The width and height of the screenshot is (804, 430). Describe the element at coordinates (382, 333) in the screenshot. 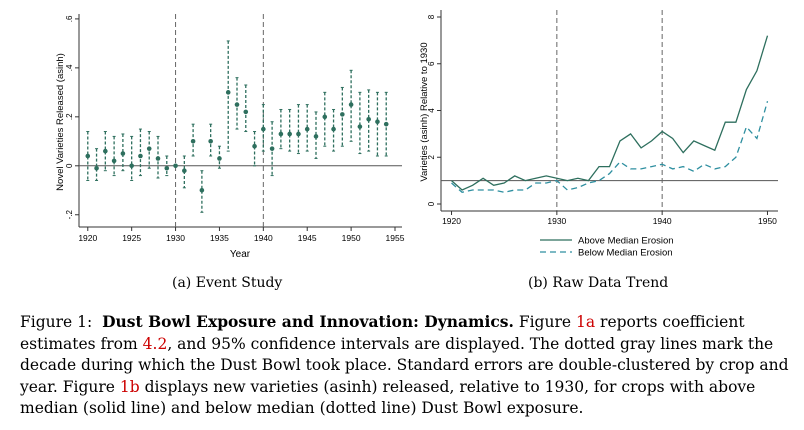

I see `caption-text: reports coefficient estimates from` at that location.